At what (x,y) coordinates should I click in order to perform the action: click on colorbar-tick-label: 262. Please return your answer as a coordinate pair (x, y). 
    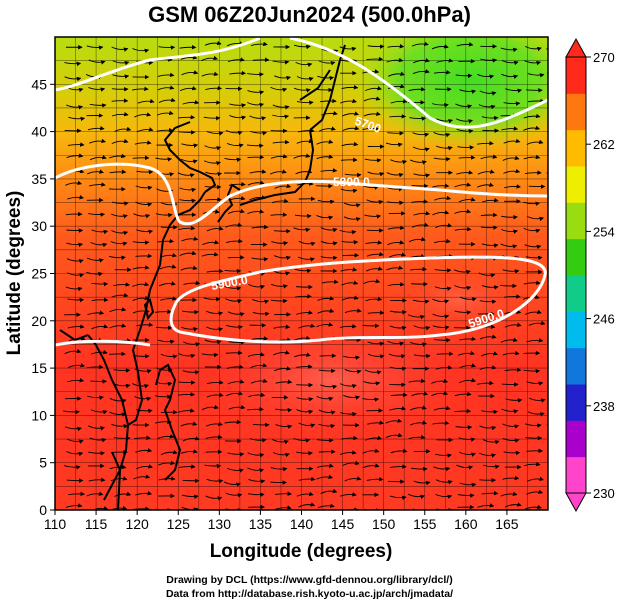
    Looking at the image, I should click on (604, 144).